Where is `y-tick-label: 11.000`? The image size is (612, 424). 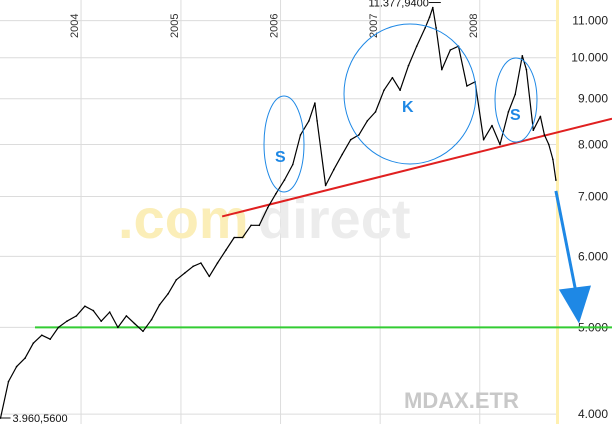
y-tick-label: 11.000 is located at coordinates (590, 21).